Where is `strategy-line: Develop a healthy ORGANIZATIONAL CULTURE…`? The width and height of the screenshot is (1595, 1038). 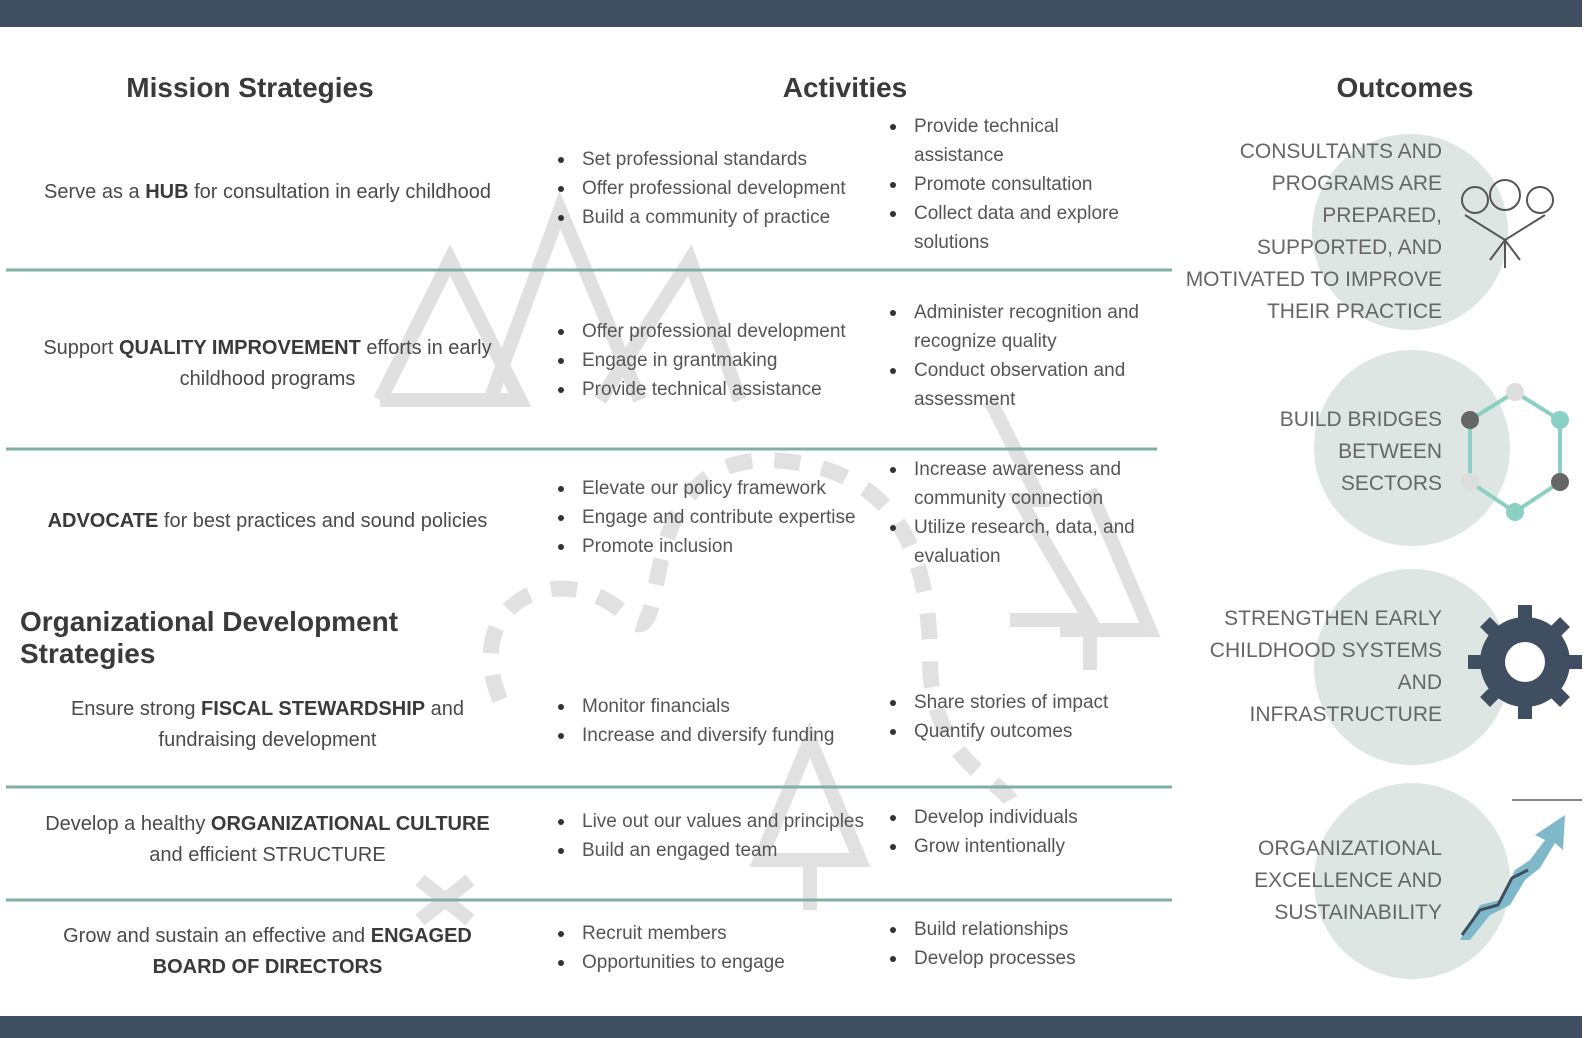 strategy-line: Develop a healthy ORGANIZATIONAL CULTURE… is located at coordinates (267, 840).